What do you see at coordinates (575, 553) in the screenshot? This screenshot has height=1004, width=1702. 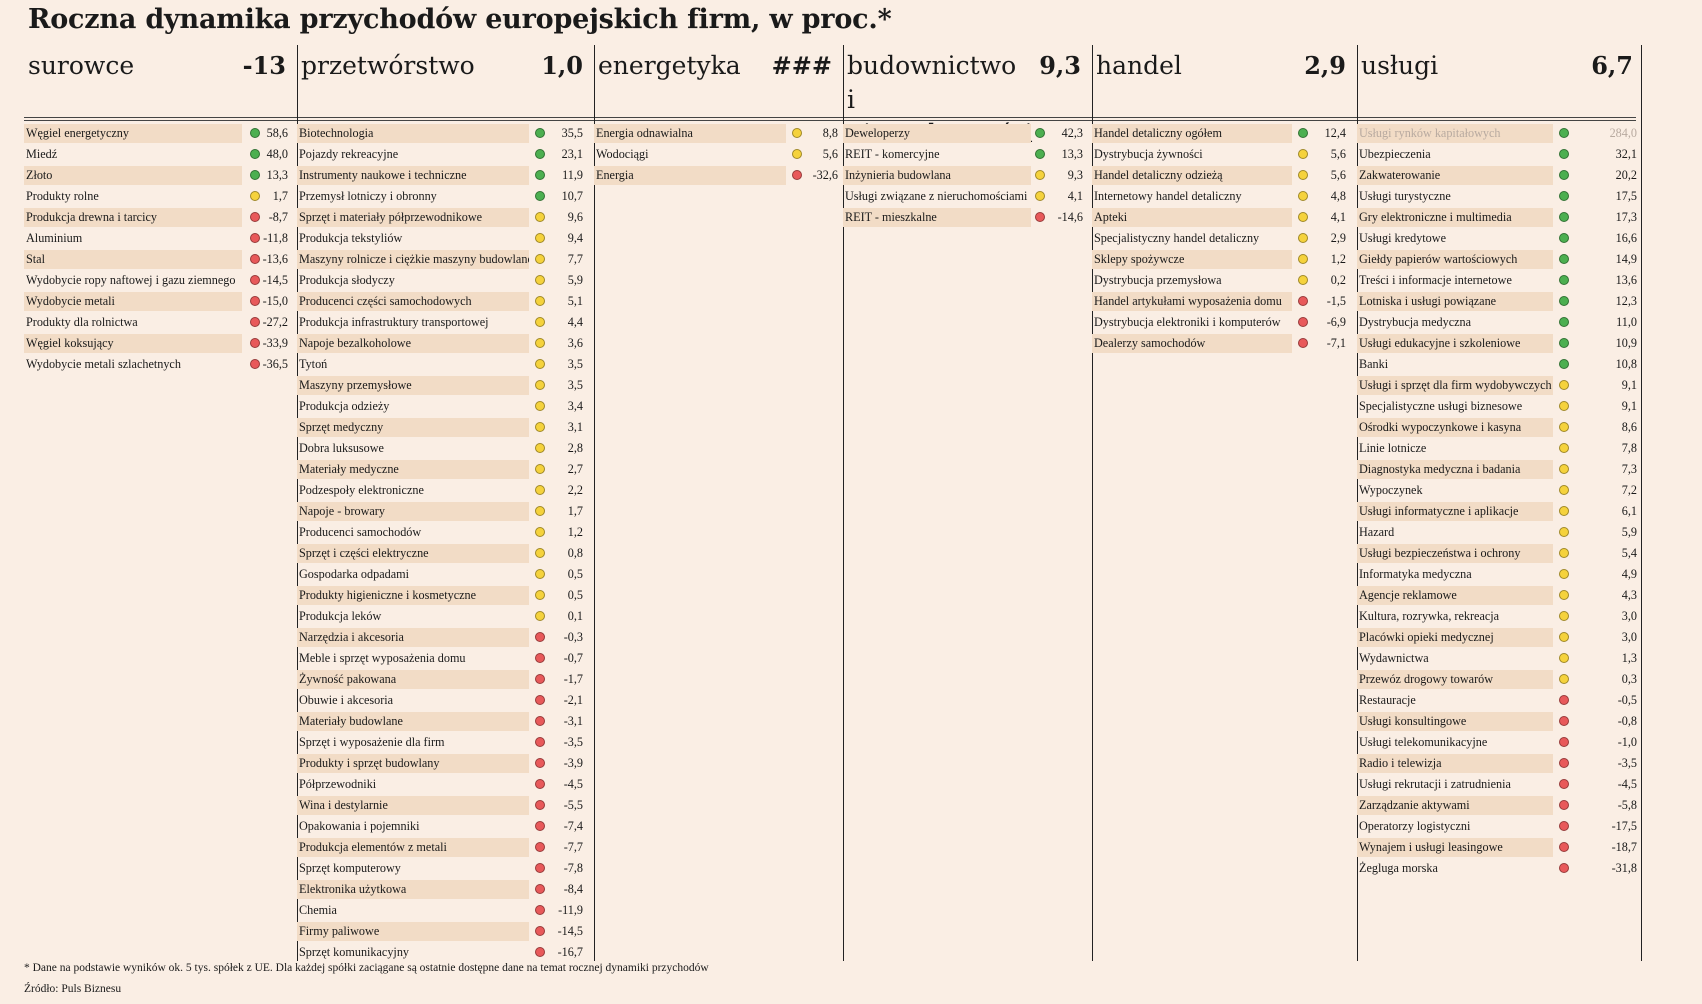 I see `industry-value: 0,8` at bounding box center [575, 553].